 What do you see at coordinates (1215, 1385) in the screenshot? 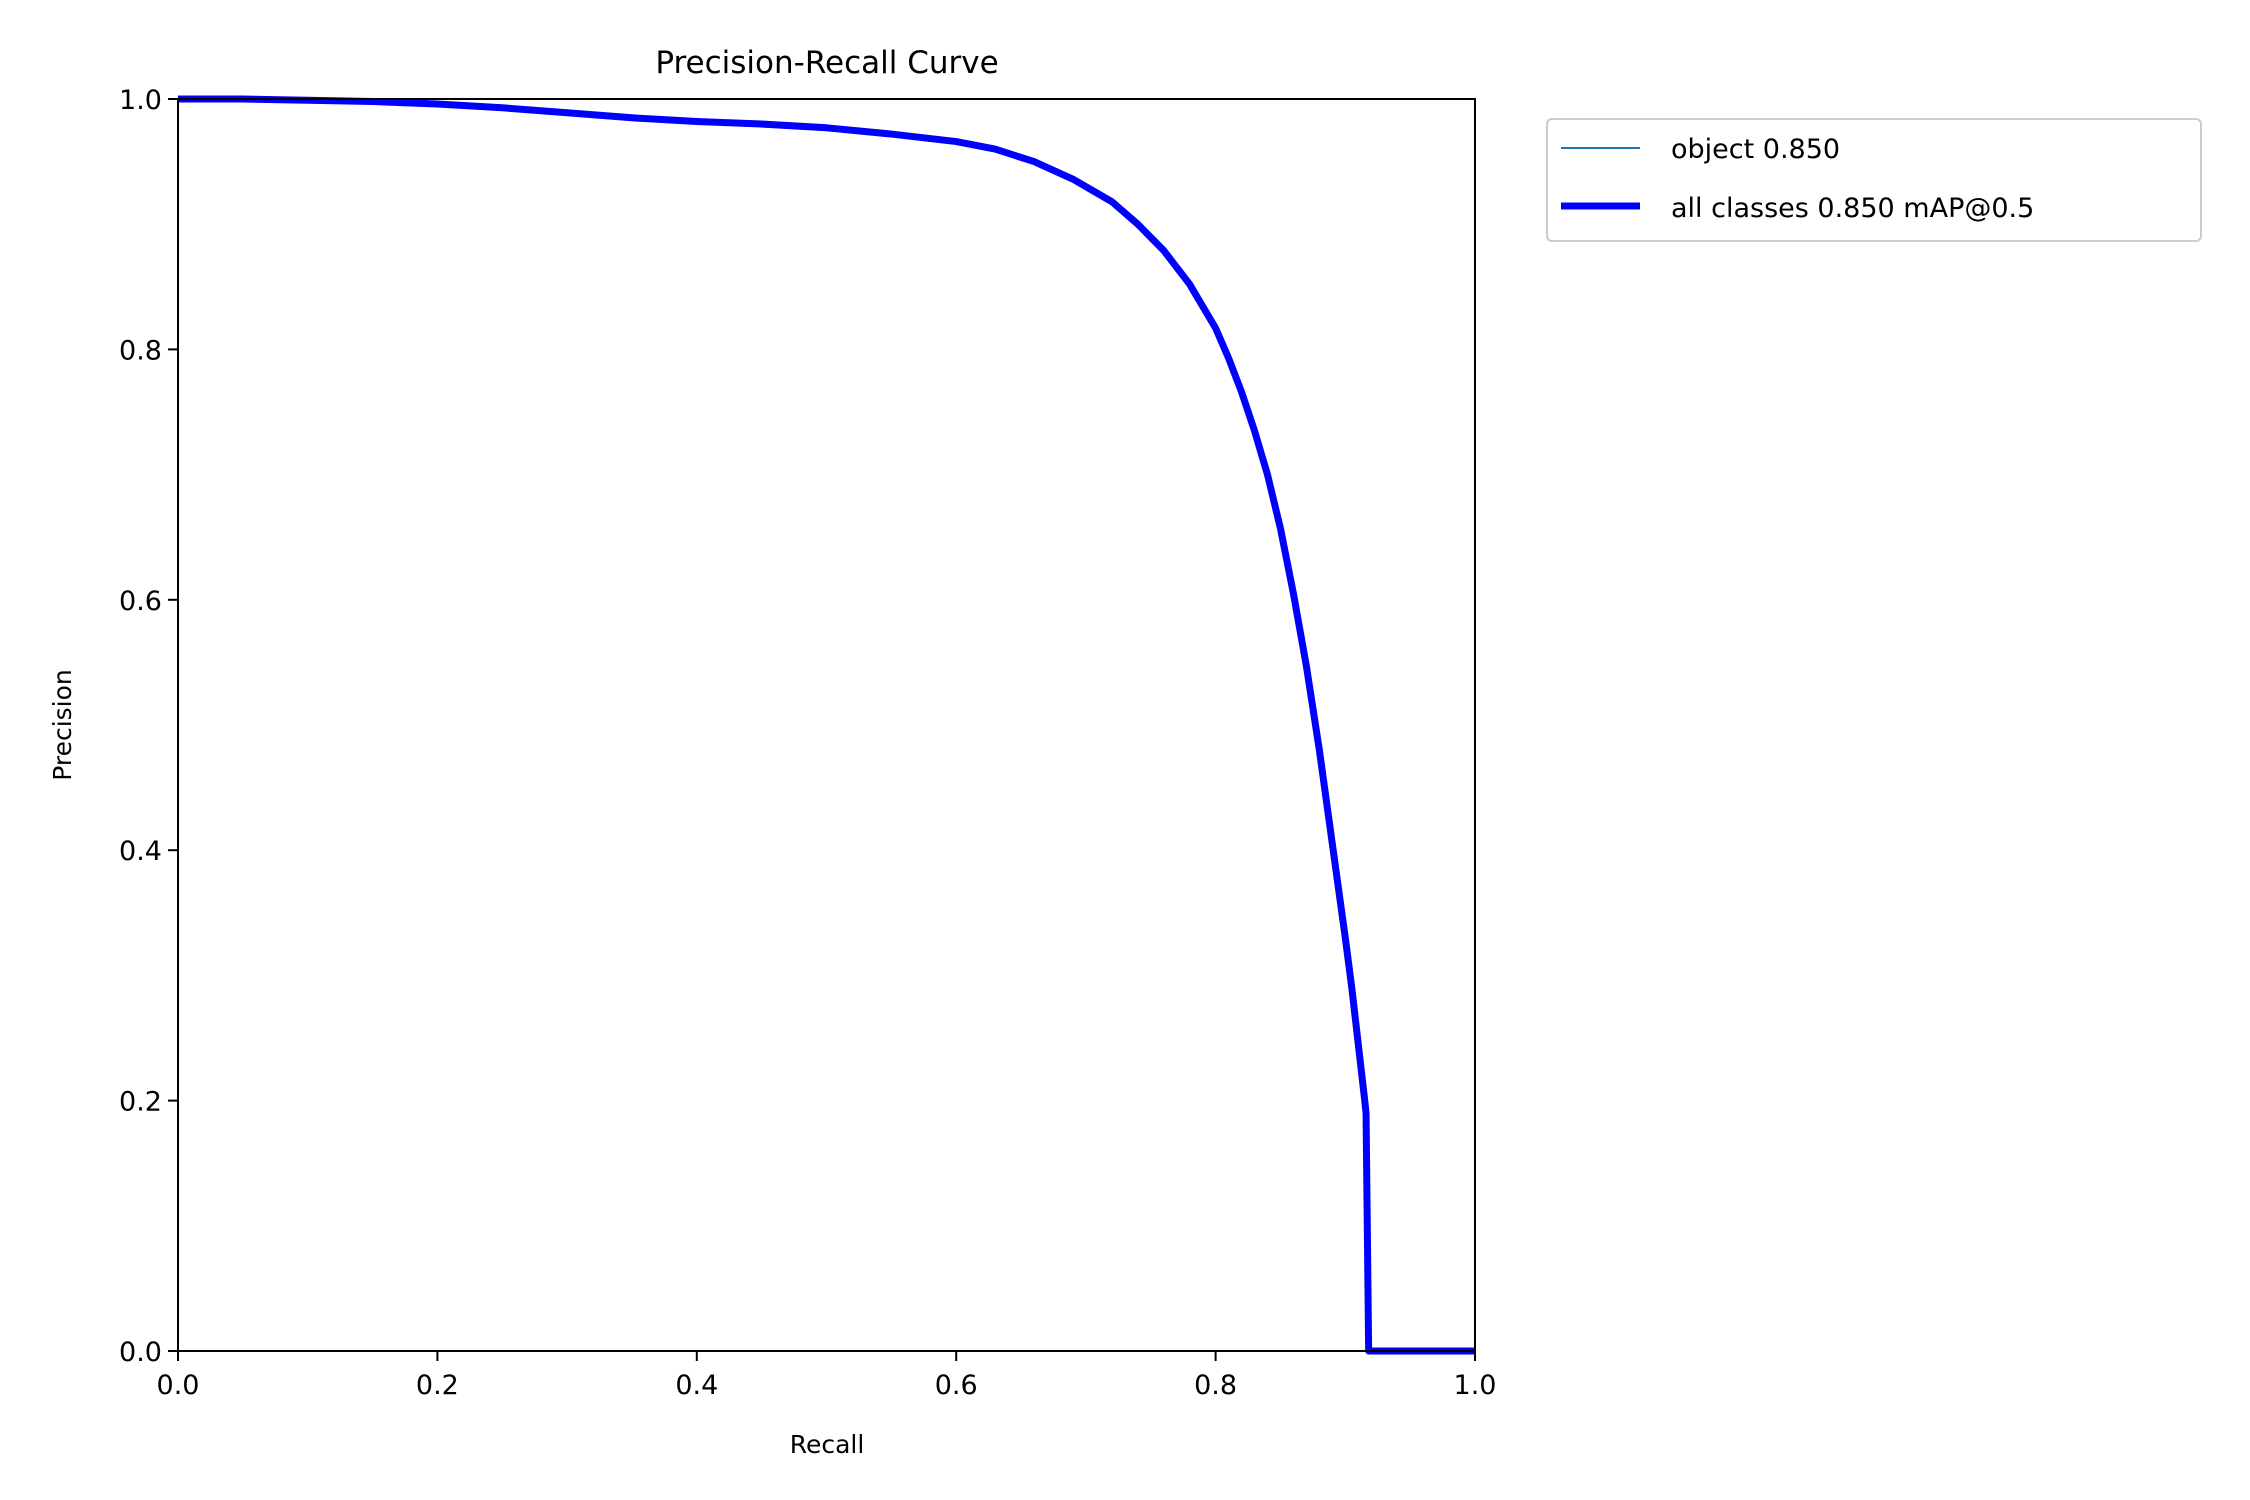
I see `x-tick-label: 0.8` at bounding box center [1215, 1385].